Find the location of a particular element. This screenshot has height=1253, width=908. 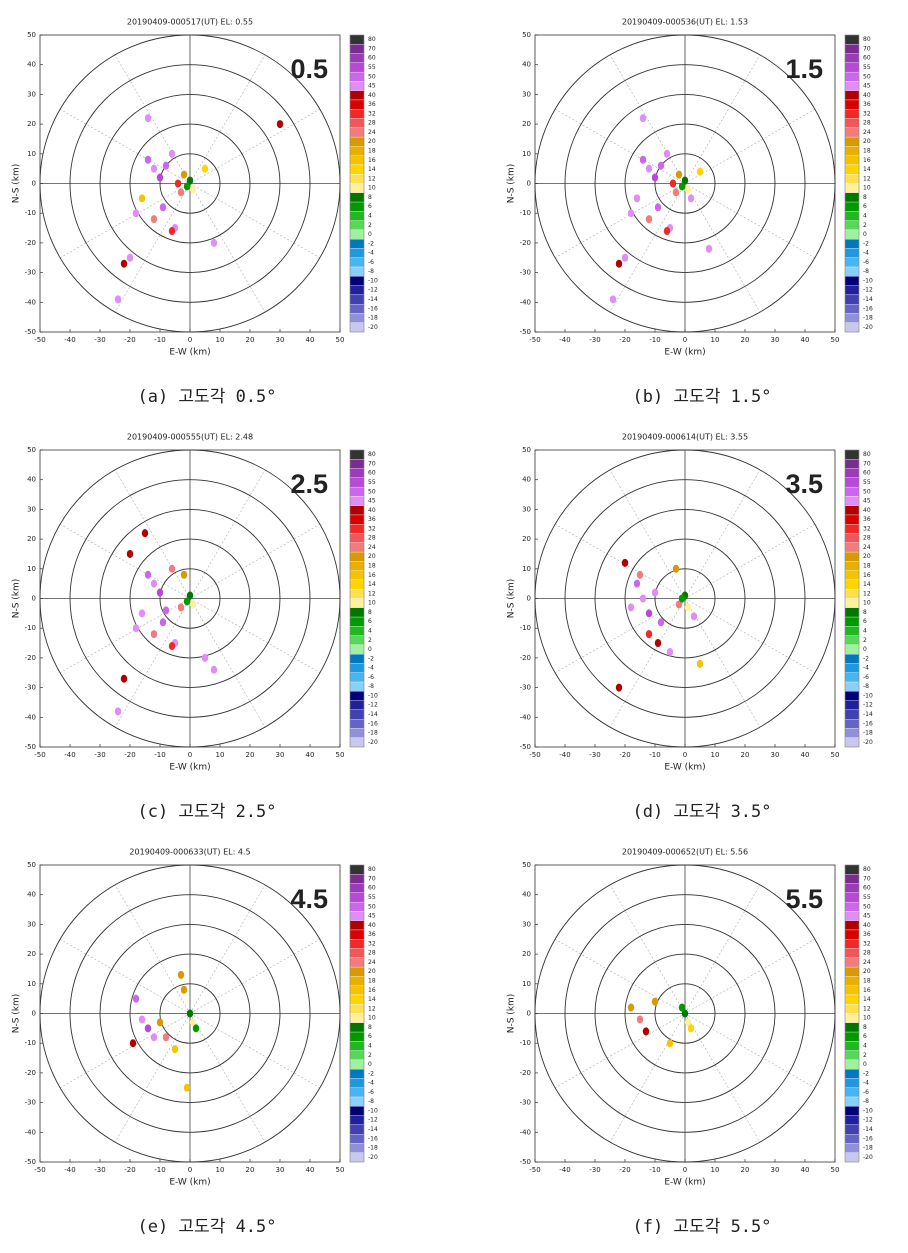

y-tick-label: -40 is located at coordinates (525, 302).